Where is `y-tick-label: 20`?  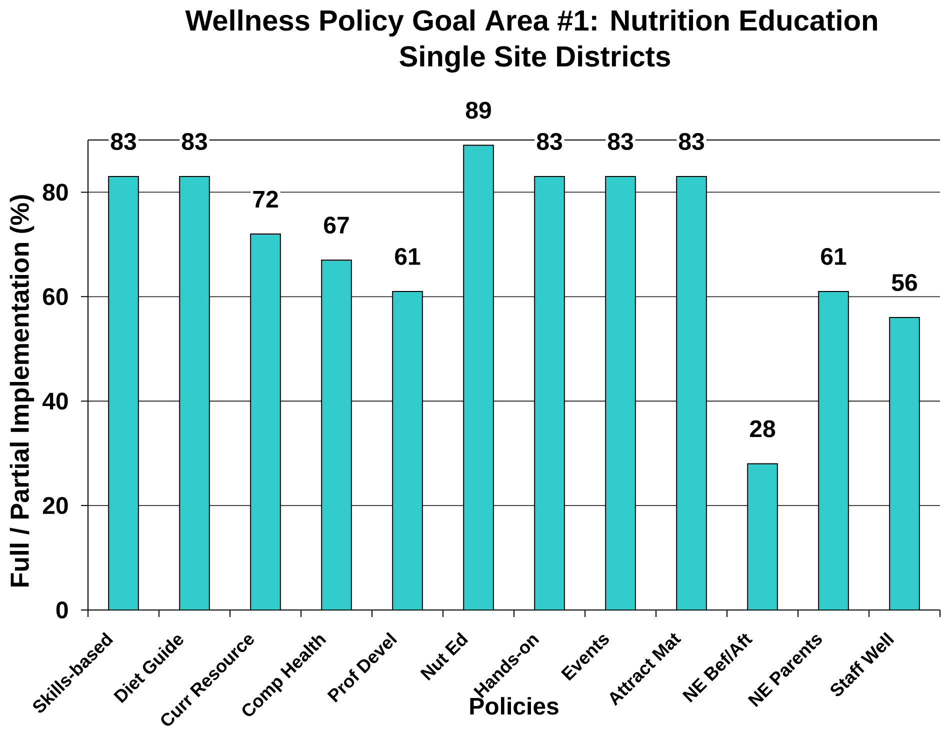
y-tick-label: 20 is located at coordinates (55, 505).